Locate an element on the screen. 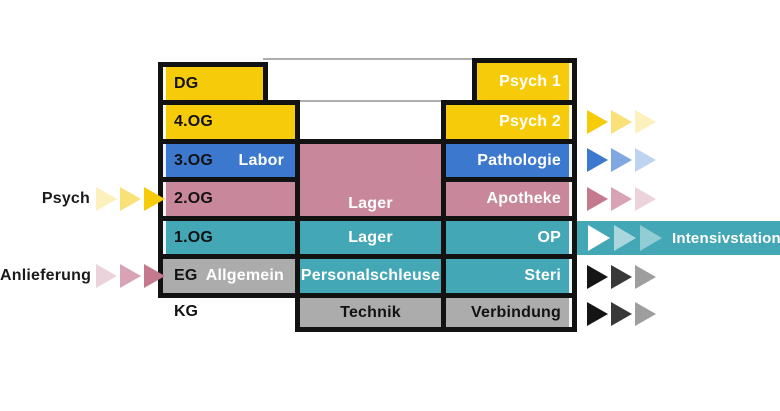 Image resolution: width=780 pixels, height=411 pixels. block-psych1: Psych 1 is located at coordinates (524, 81).